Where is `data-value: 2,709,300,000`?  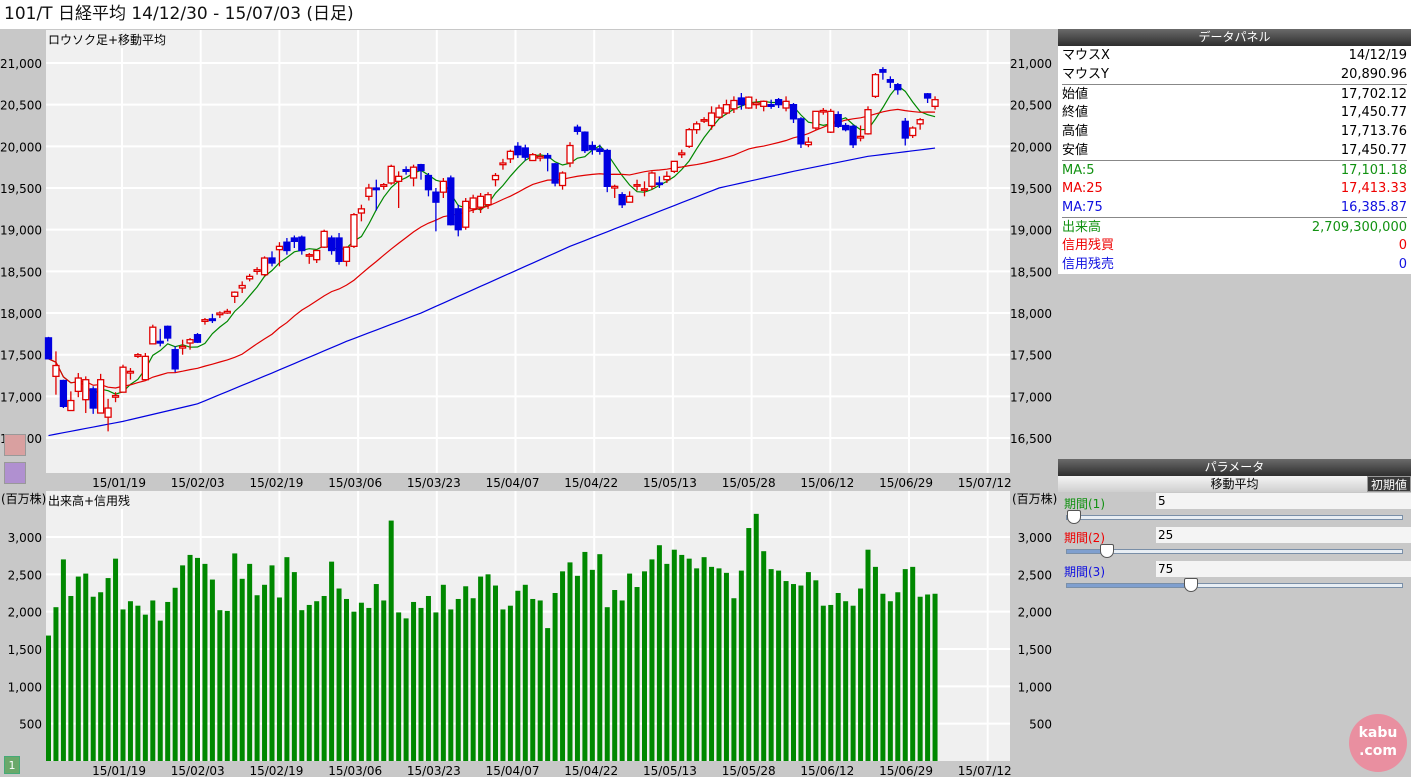 data-value: 2,709,300,000 is located at coordinates (1359, 227).